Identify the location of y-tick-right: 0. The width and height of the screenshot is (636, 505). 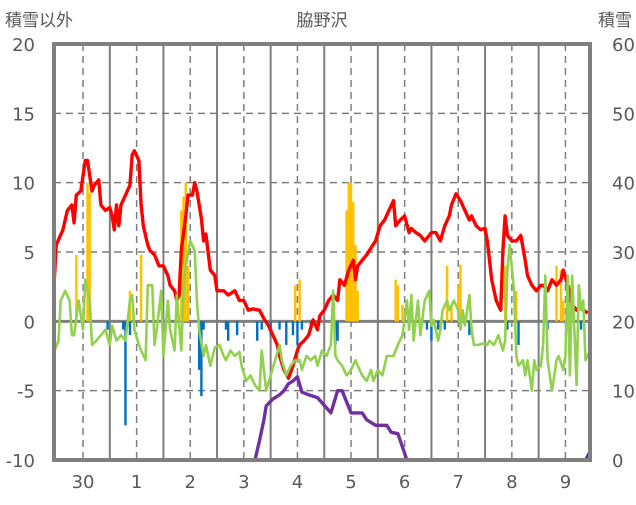
(617, 461).